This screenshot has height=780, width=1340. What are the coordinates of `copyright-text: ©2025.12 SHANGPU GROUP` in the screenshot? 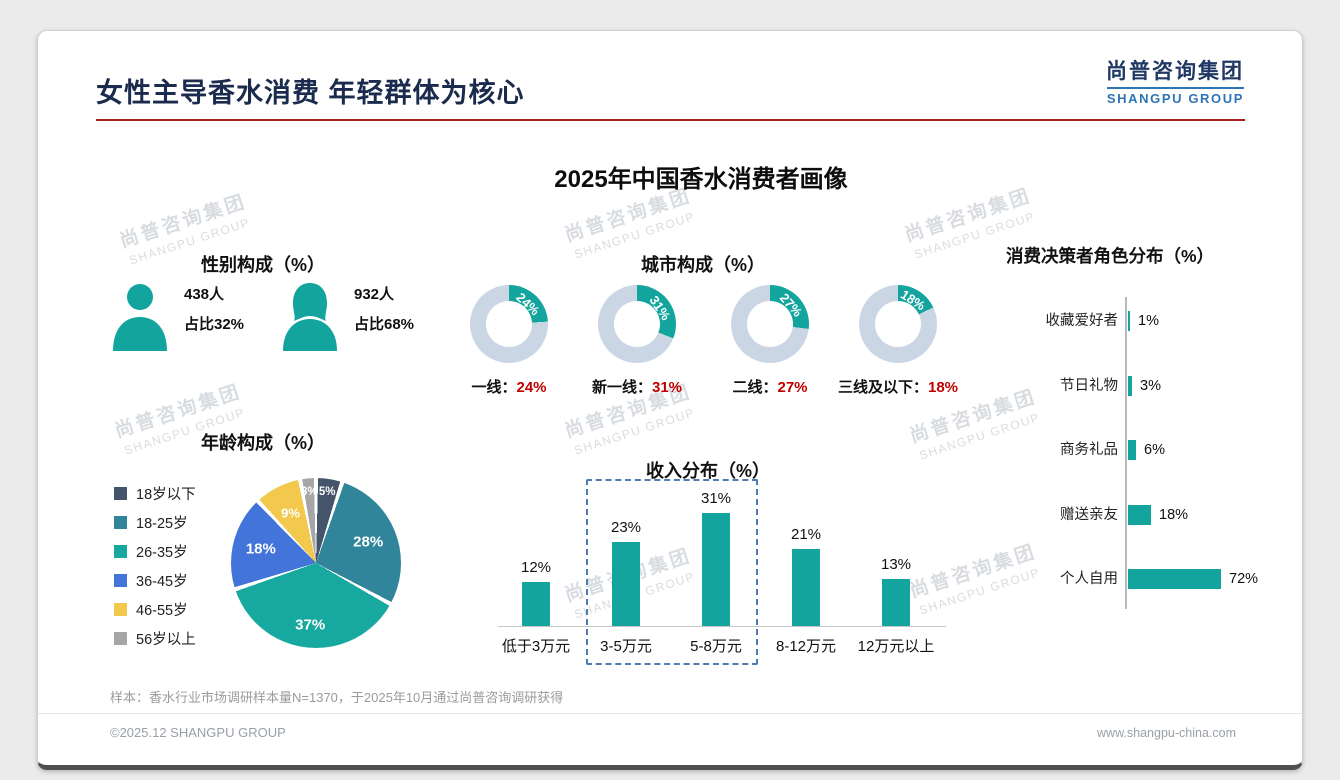 It's located at (198, 732).